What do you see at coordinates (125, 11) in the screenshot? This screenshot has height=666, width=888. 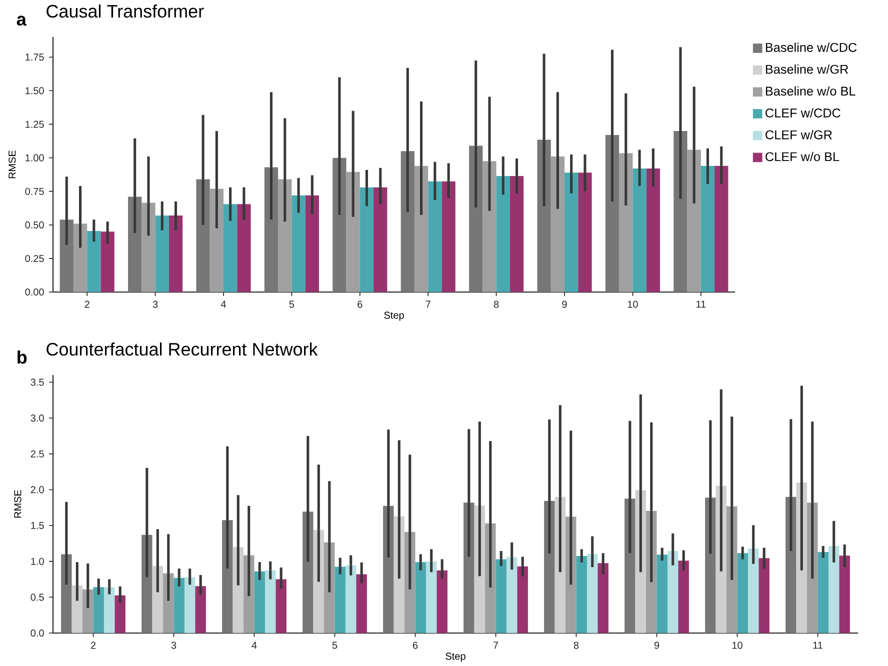 I see `chart-title: Causal Transformer` at bounding box center [125, 11].